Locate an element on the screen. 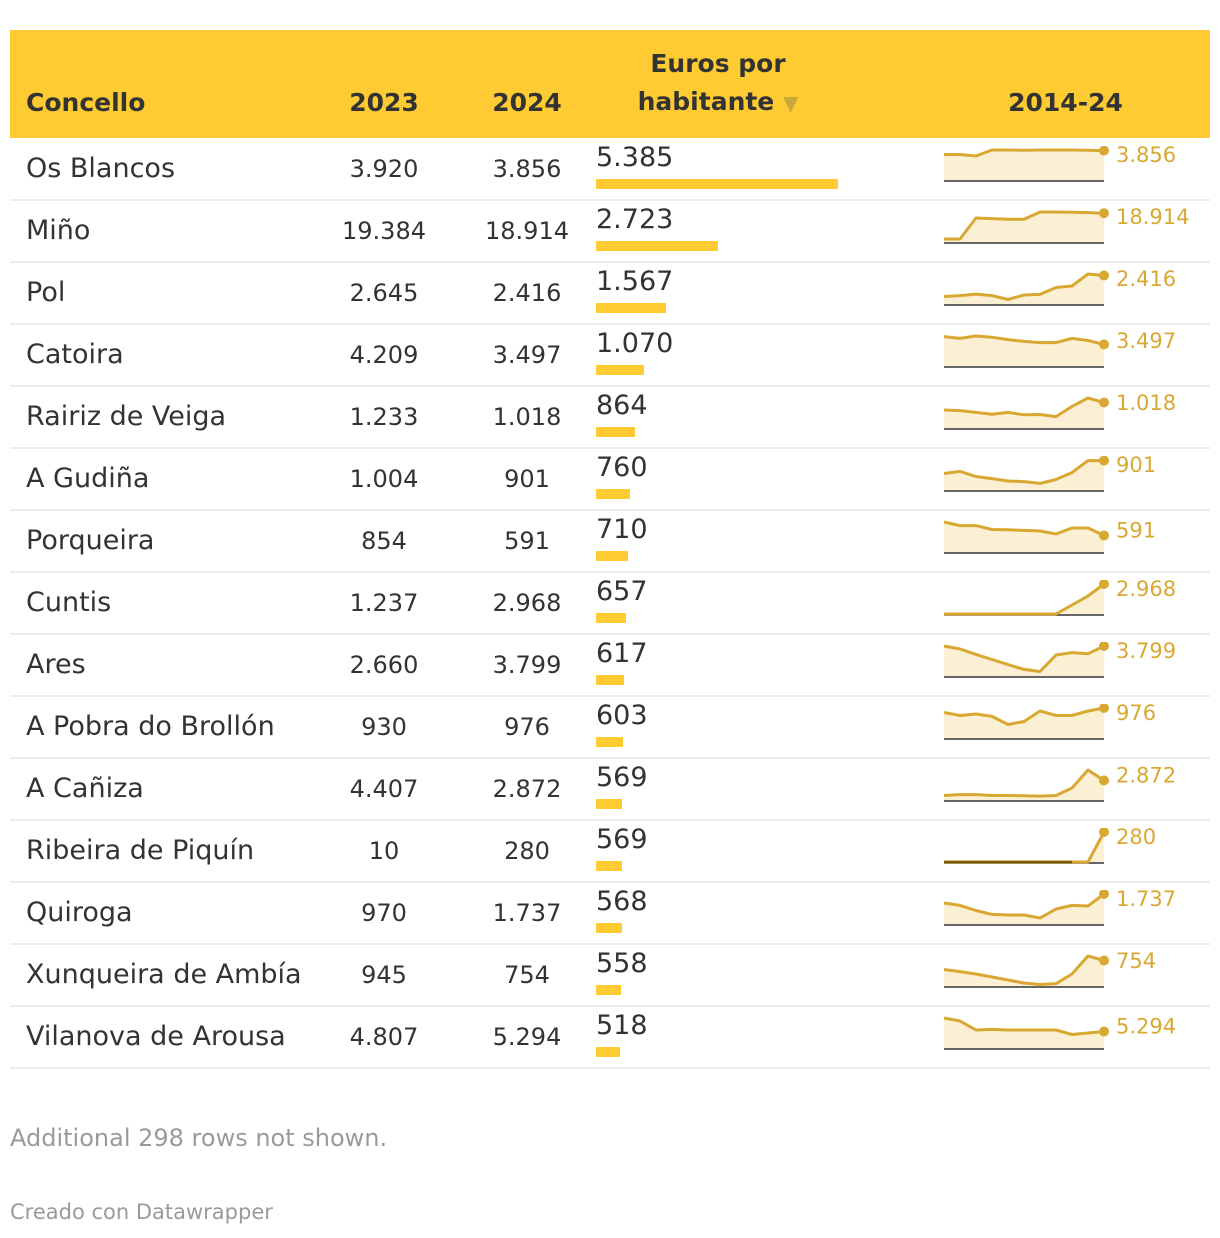  cell-euros-por-habitante: 864 is located at coordinates (769, 417).